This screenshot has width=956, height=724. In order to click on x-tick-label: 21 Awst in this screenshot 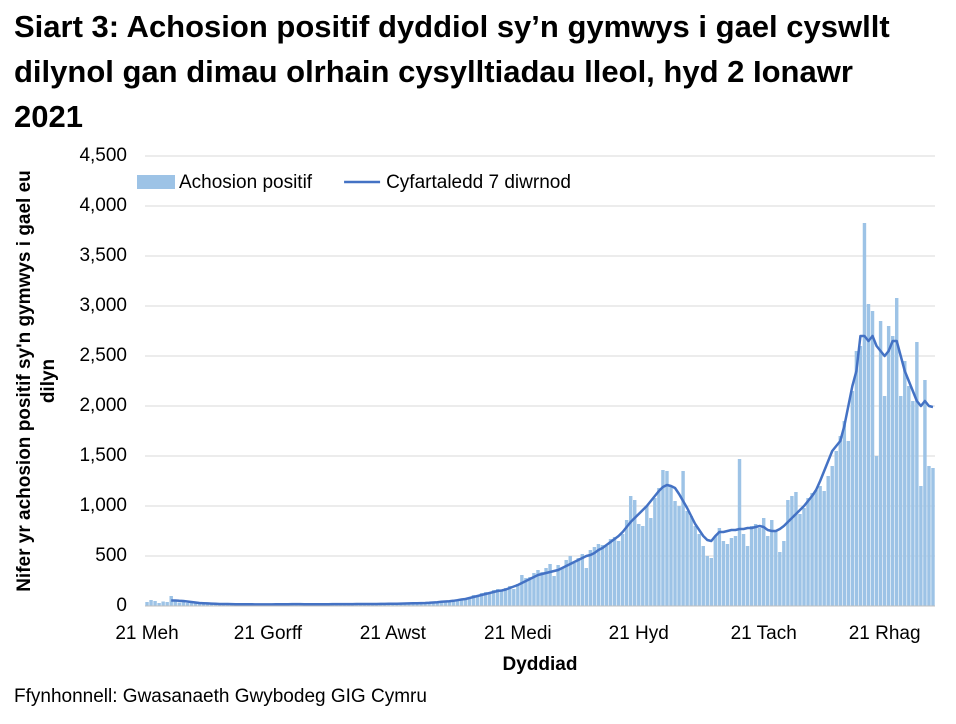, I will do `click(393, 633)`.